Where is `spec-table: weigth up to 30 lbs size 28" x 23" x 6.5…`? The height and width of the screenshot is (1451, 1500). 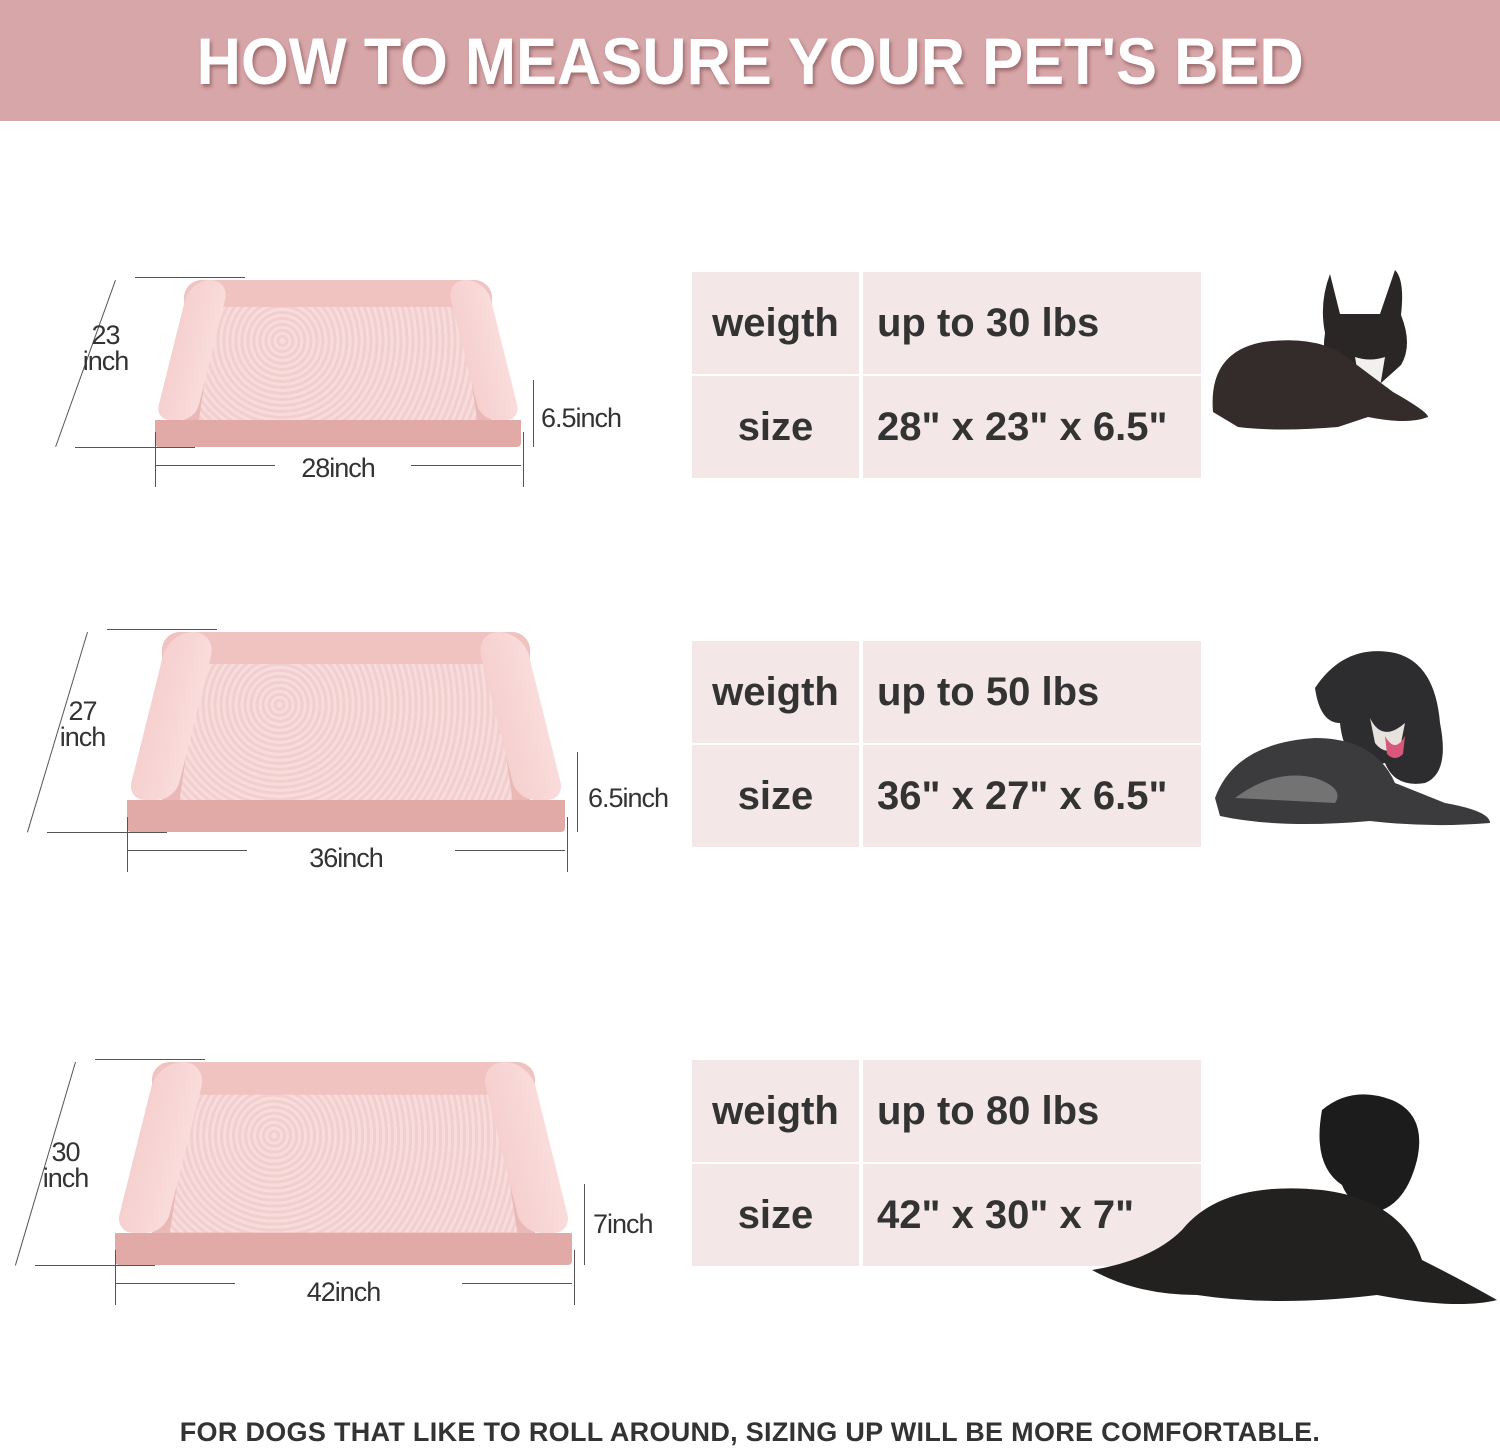 spec-table: weigth up to 30 lbs size 28" x 23" x 6.5… is located at coordinates (946, 375).